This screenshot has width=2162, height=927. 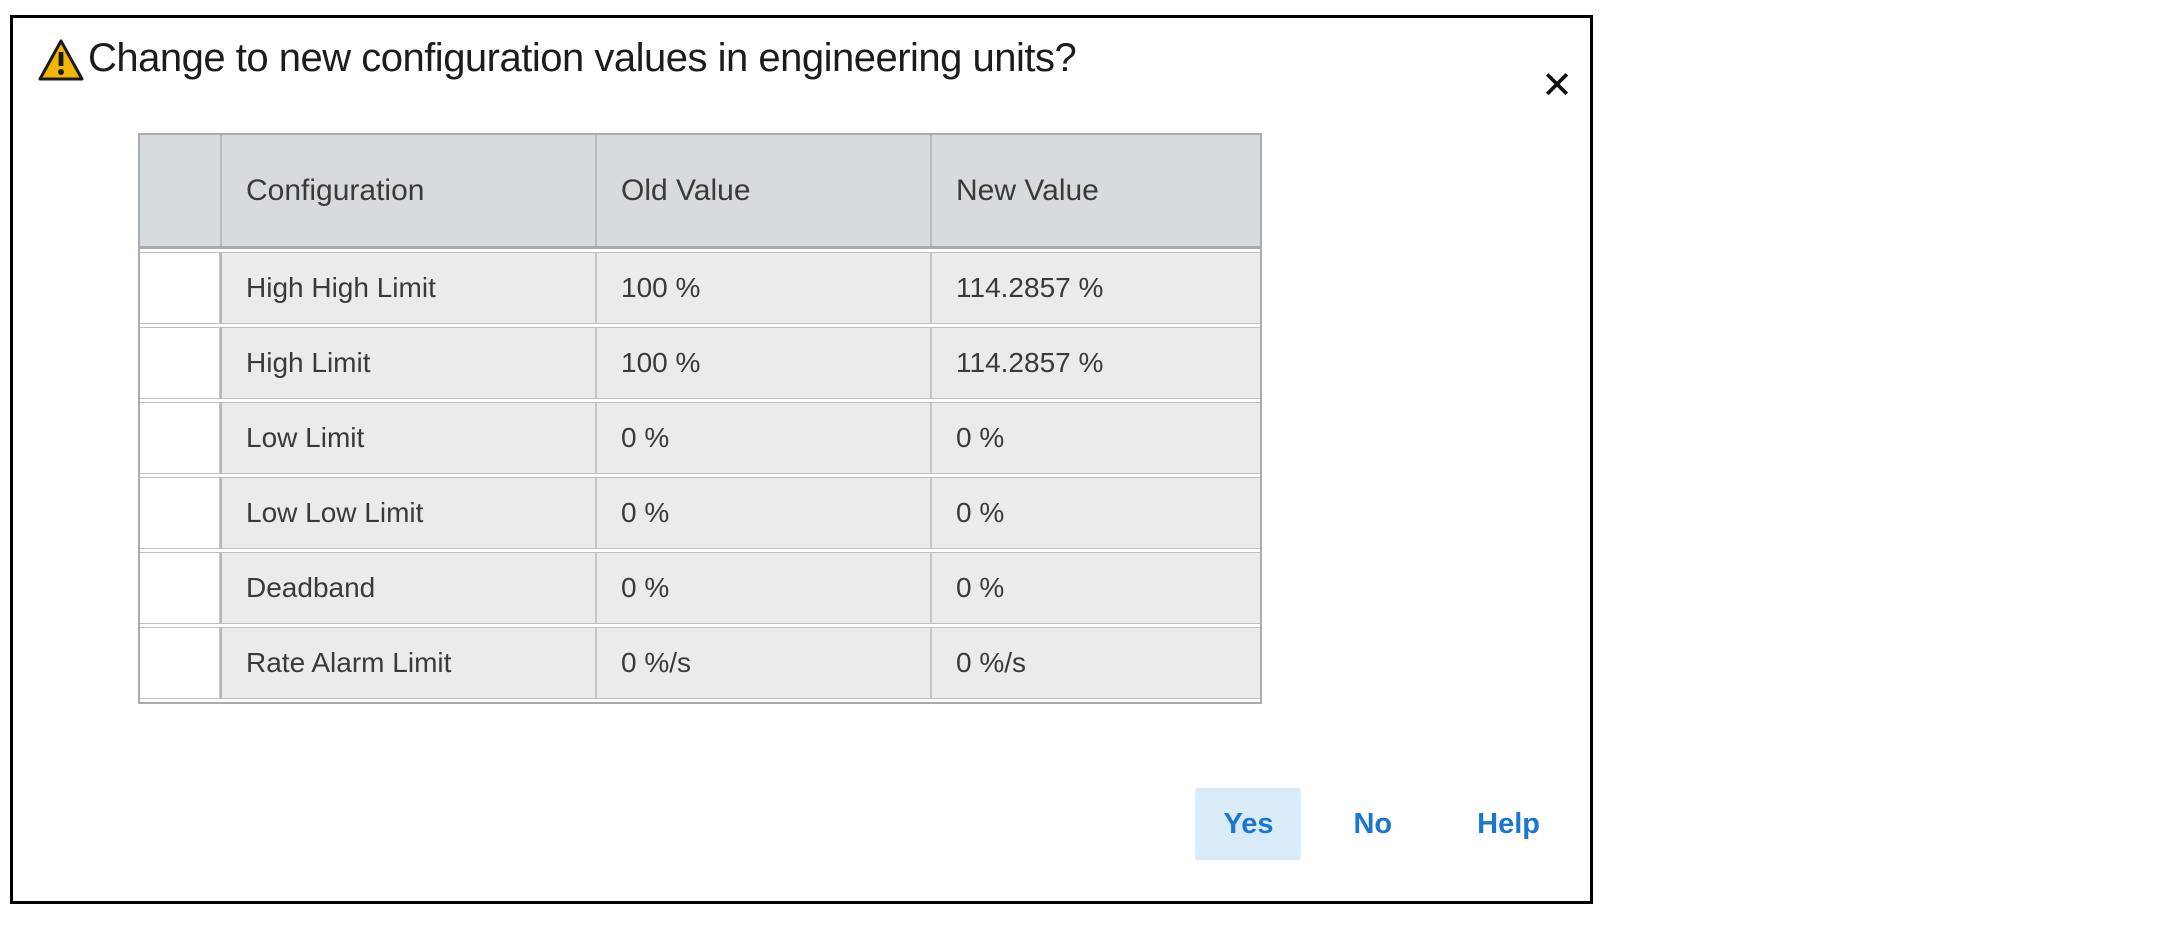 I want to click on no-button: No, so click(x=1373, y=823).